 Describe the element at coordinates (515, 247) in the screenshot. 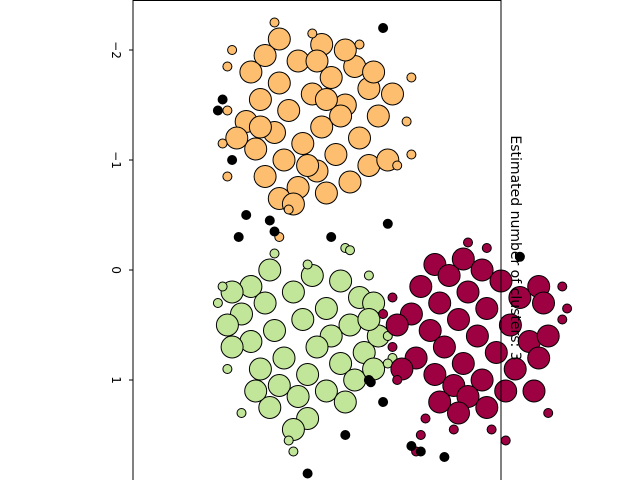

I see `chart-title: Estimated number of clusters: 3` at that location.